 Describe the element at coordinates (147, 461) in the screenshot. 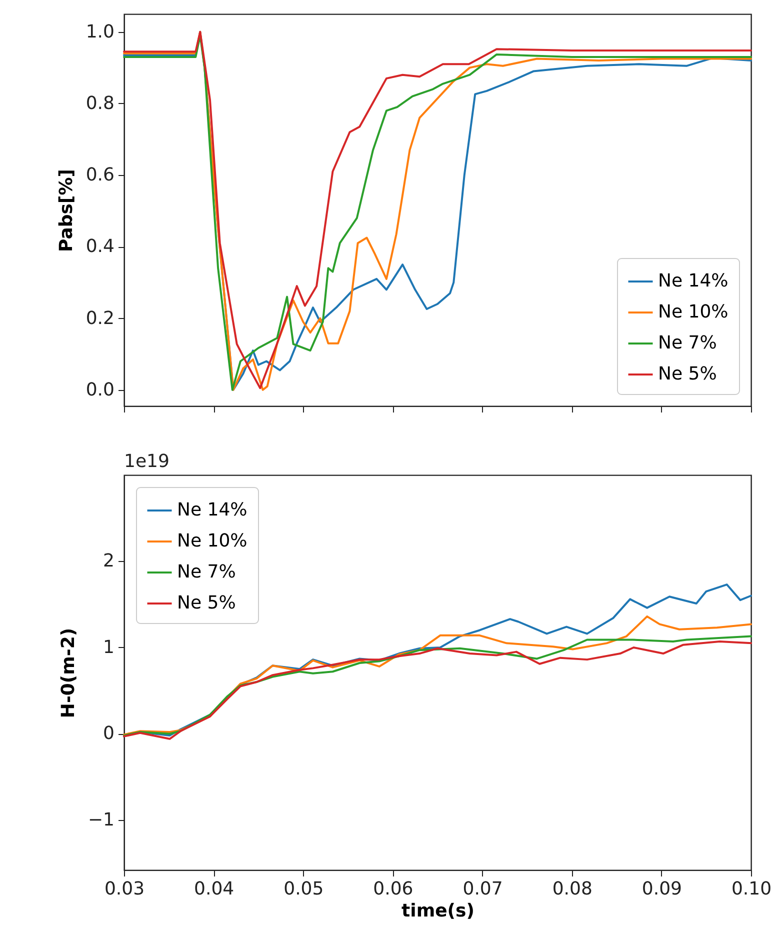

I see `text: 1e19` at that location.